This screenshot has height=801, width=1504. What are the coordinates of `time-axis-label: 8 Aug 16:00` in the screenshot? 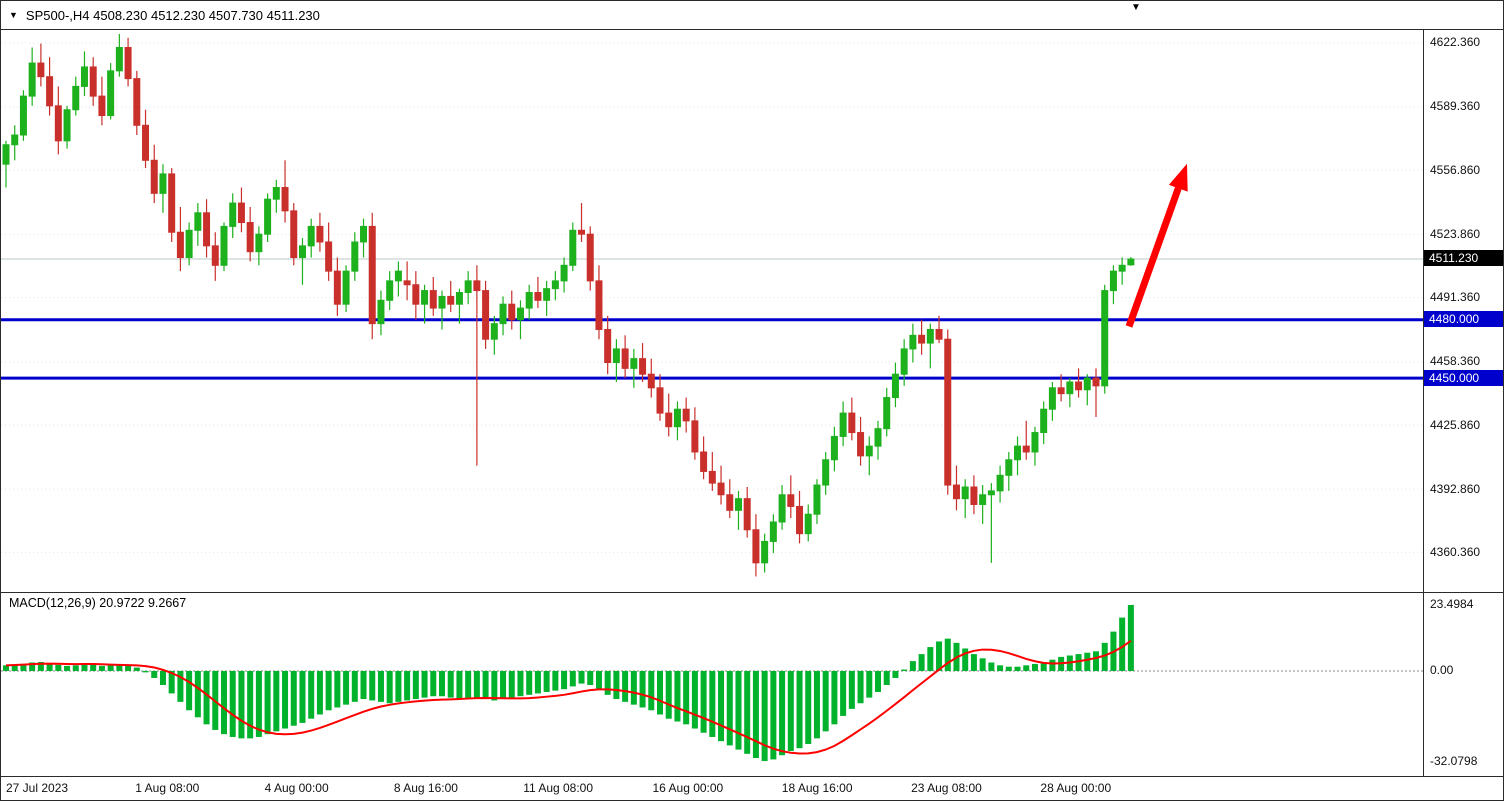 It's located at (425, 788).